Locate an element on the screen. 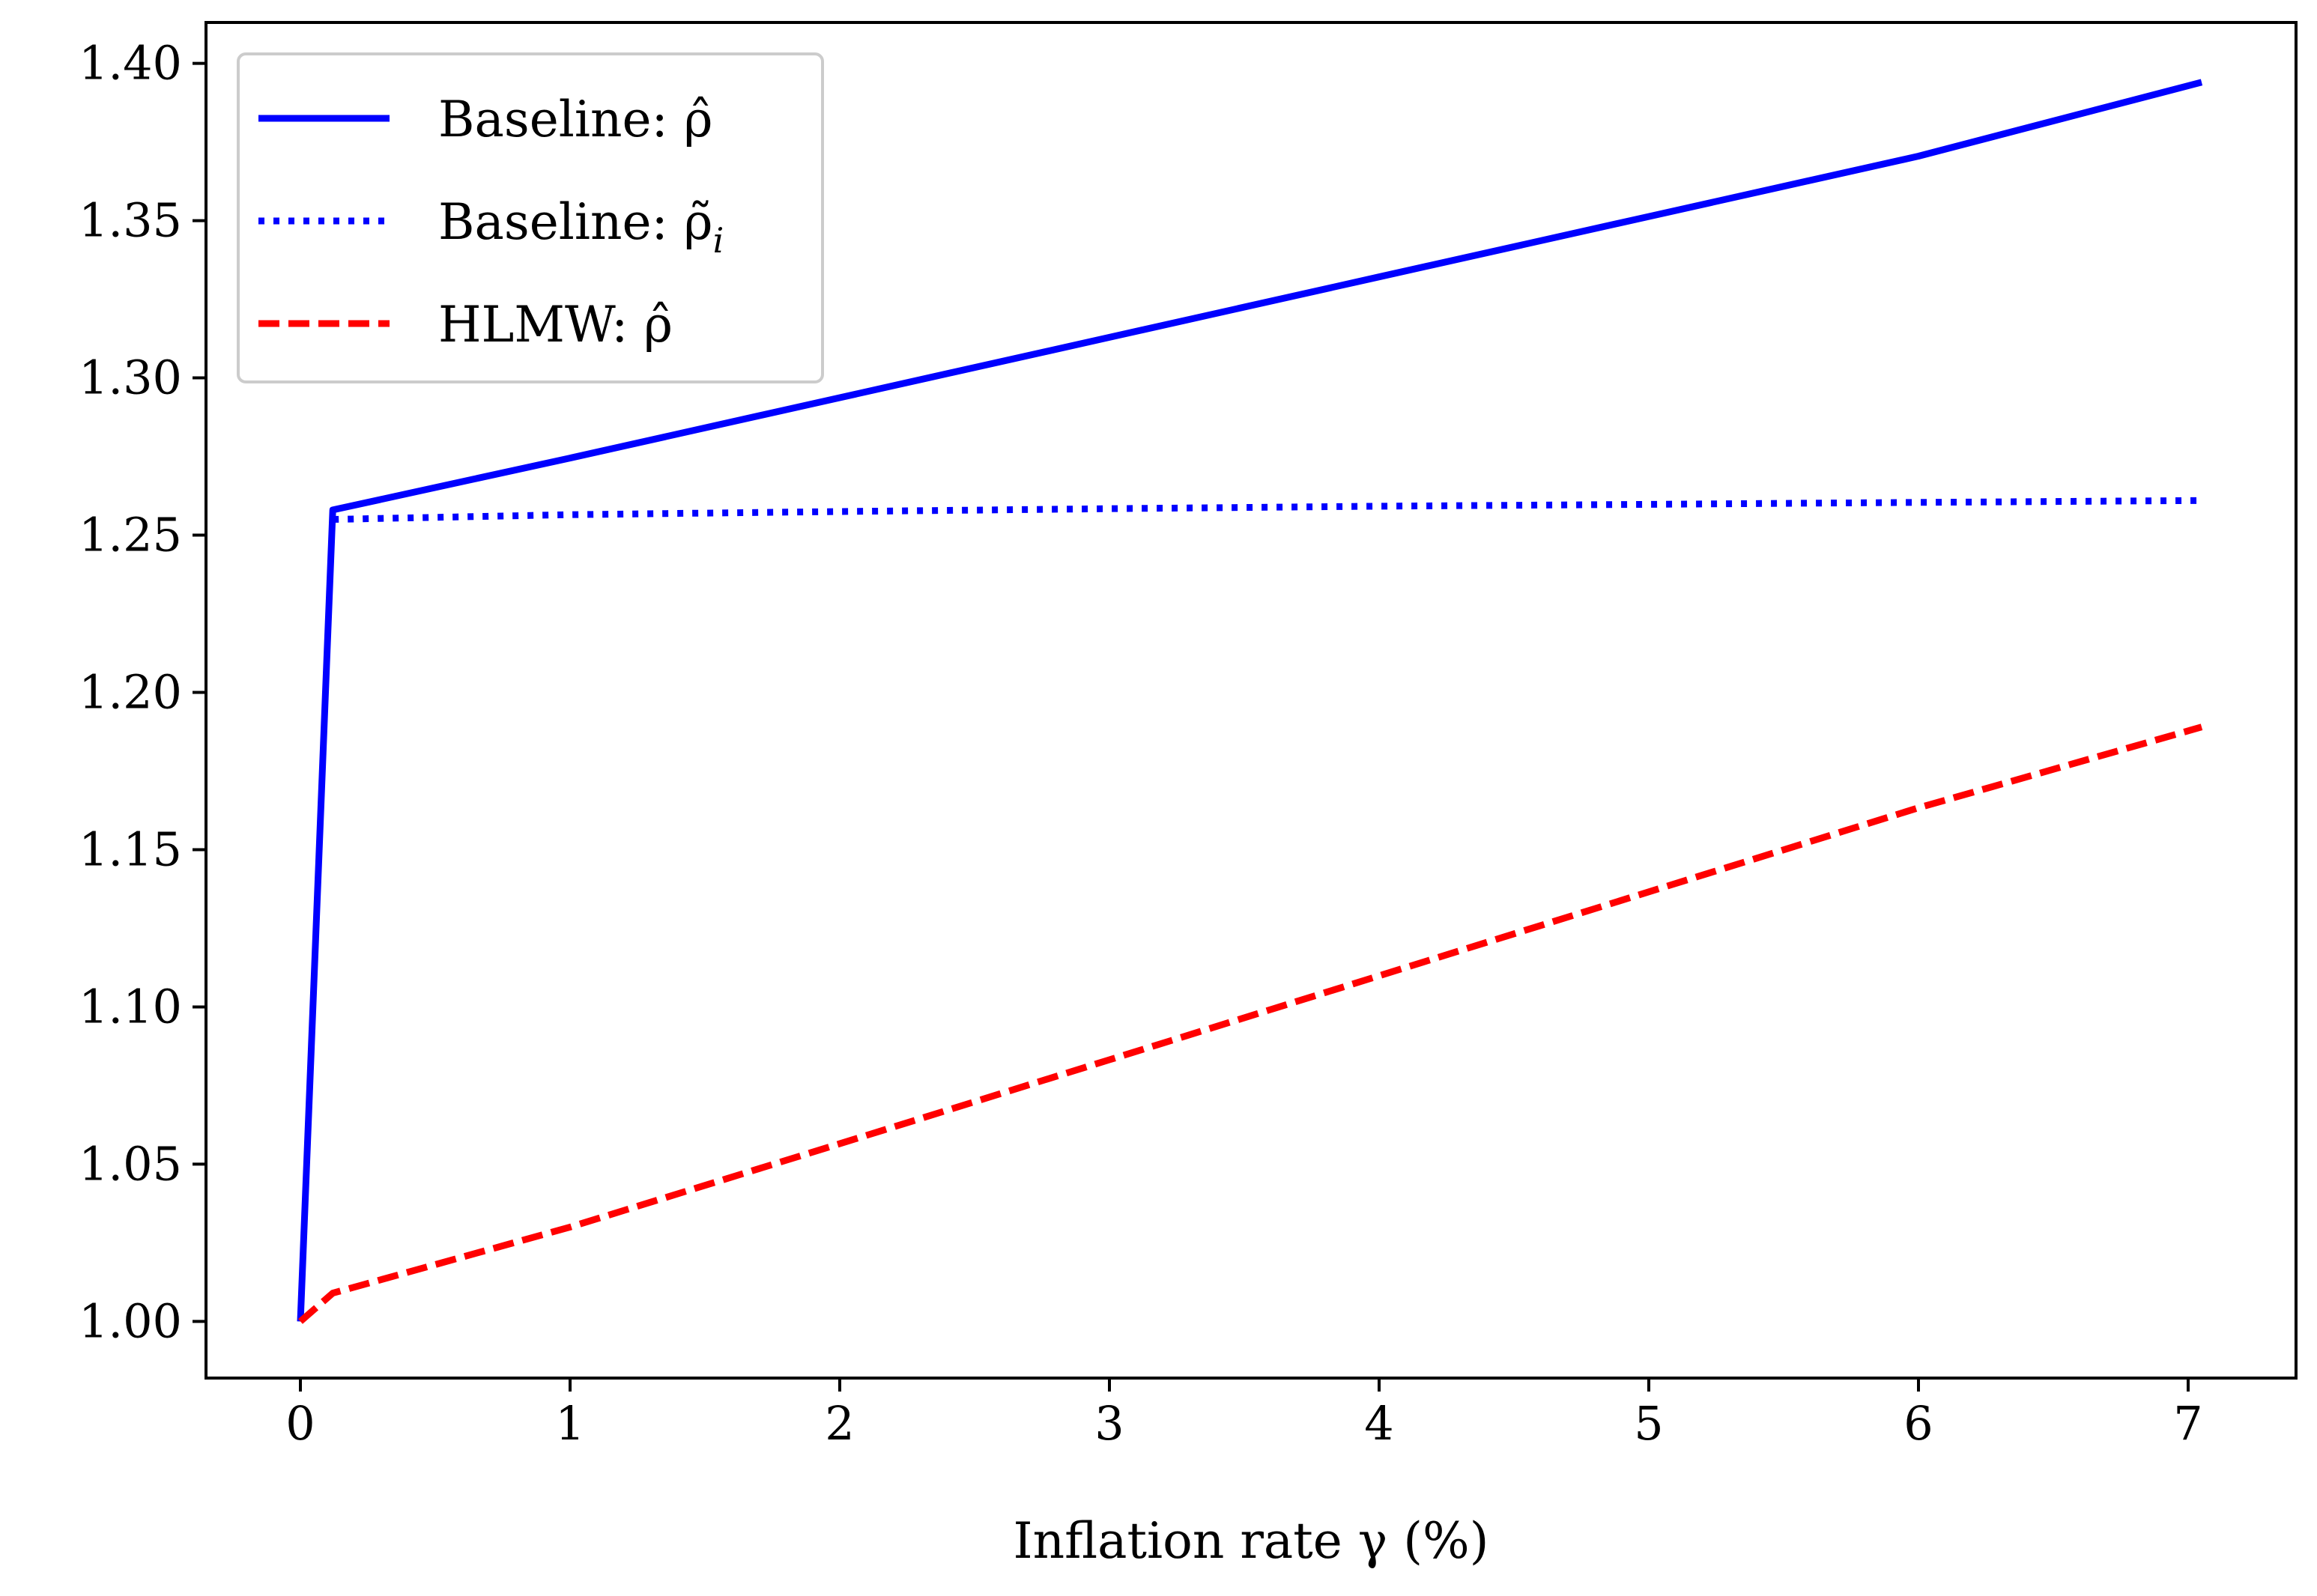 This screenshot has width=2317, height=1596. x-tick-label: 2 is located at coordinates (839, 1424).